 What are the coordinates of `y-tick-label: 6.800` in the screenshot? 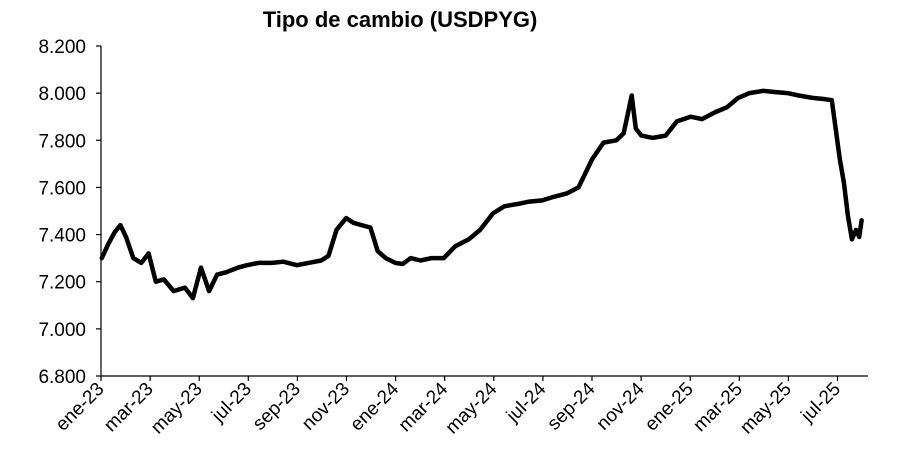 It's located at (62, 377).